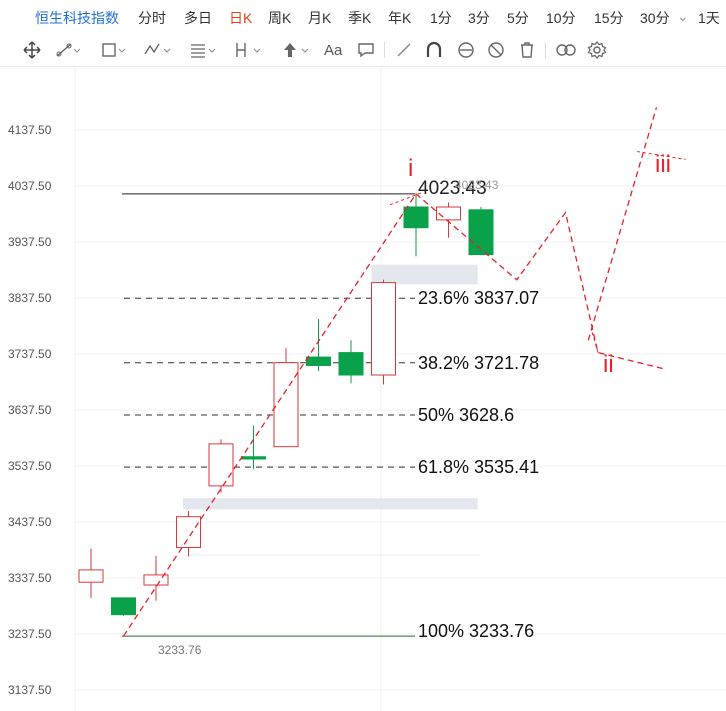  What do you see at coordinates (30, 354) in the screenshot?
I see `y-tick-label: 3737.50` at bounding box center [30, 354].